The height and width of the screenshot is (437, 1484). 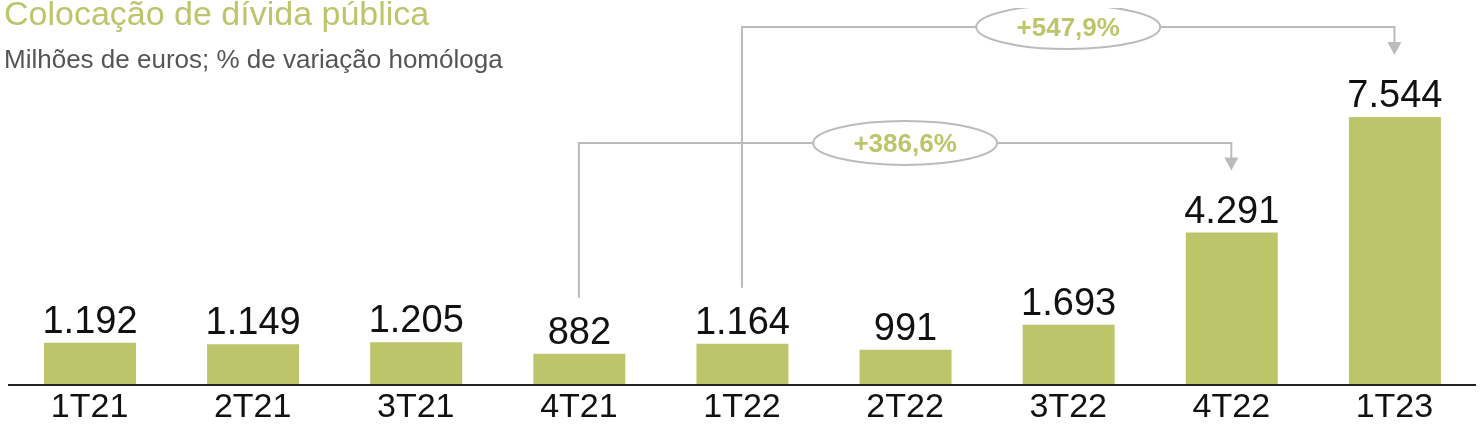 What do you see at coordinates (579, 405) in the screenshot?
I see `x-tick-label: 4T21` at bounding box center [579, 405].